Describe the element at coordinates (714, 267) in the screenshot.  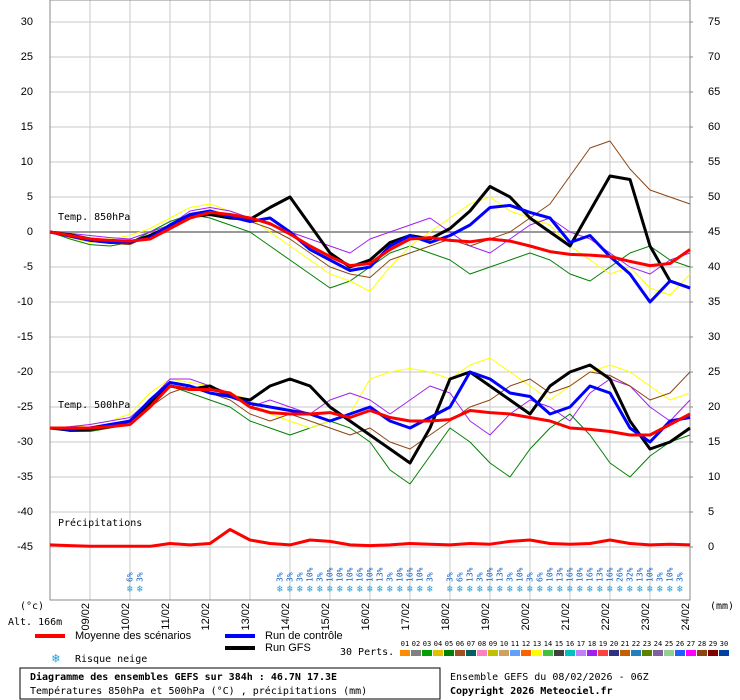
I see `y2-tick-label: 40` at that location.